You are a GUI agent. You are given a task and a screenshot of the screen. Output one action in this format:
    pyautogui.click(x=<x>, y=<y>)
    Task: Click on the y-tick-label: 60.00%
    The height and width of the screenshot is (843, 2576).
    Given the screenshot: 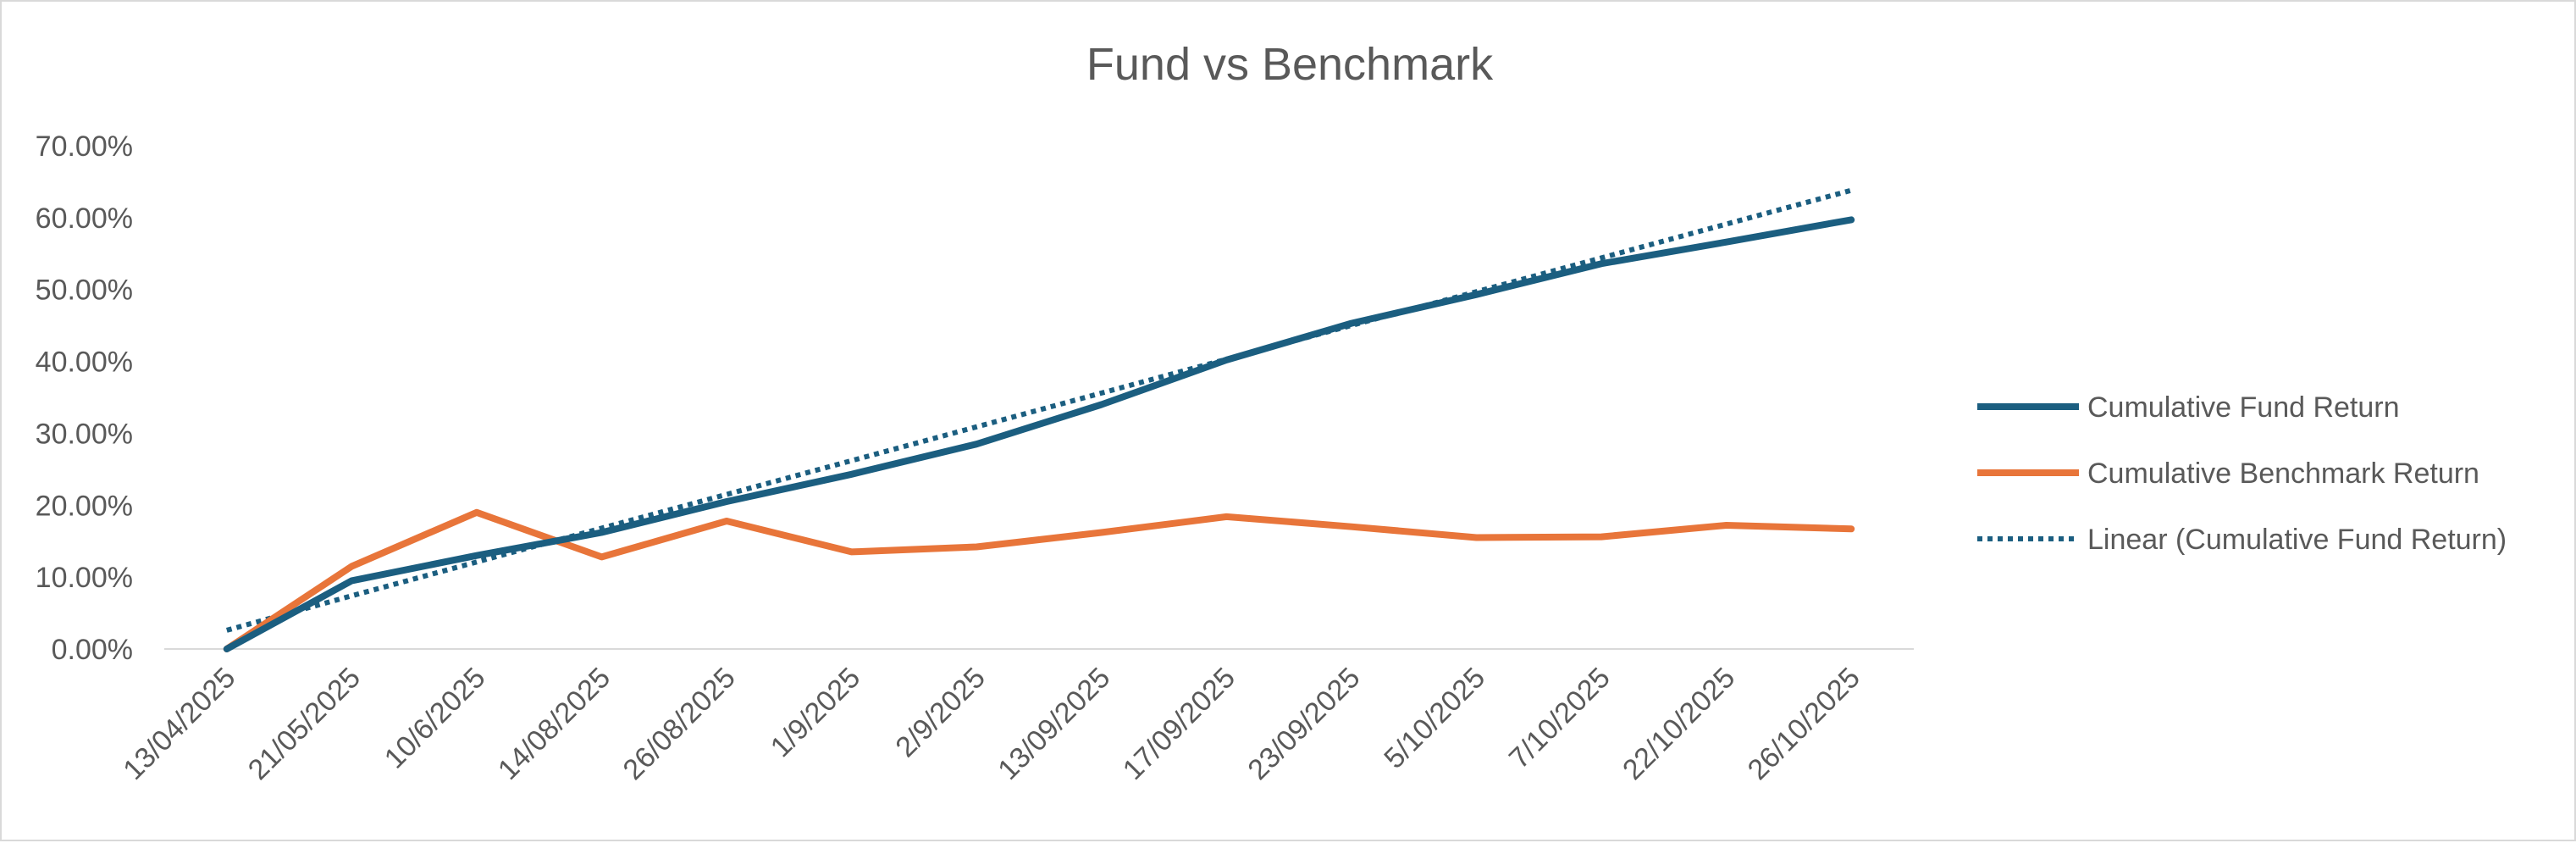 What is the action you would take?
    pyautogui.click(x=84, y=218)
    